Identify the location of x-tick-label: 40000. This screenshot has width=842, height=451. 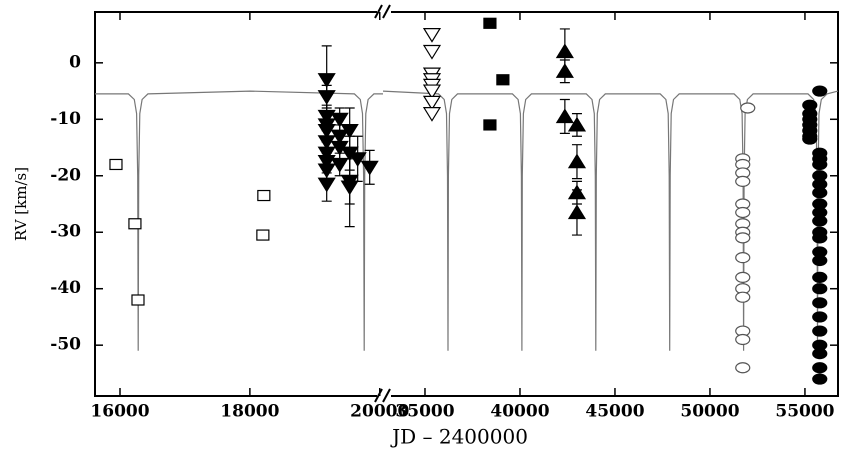
(519, 412).